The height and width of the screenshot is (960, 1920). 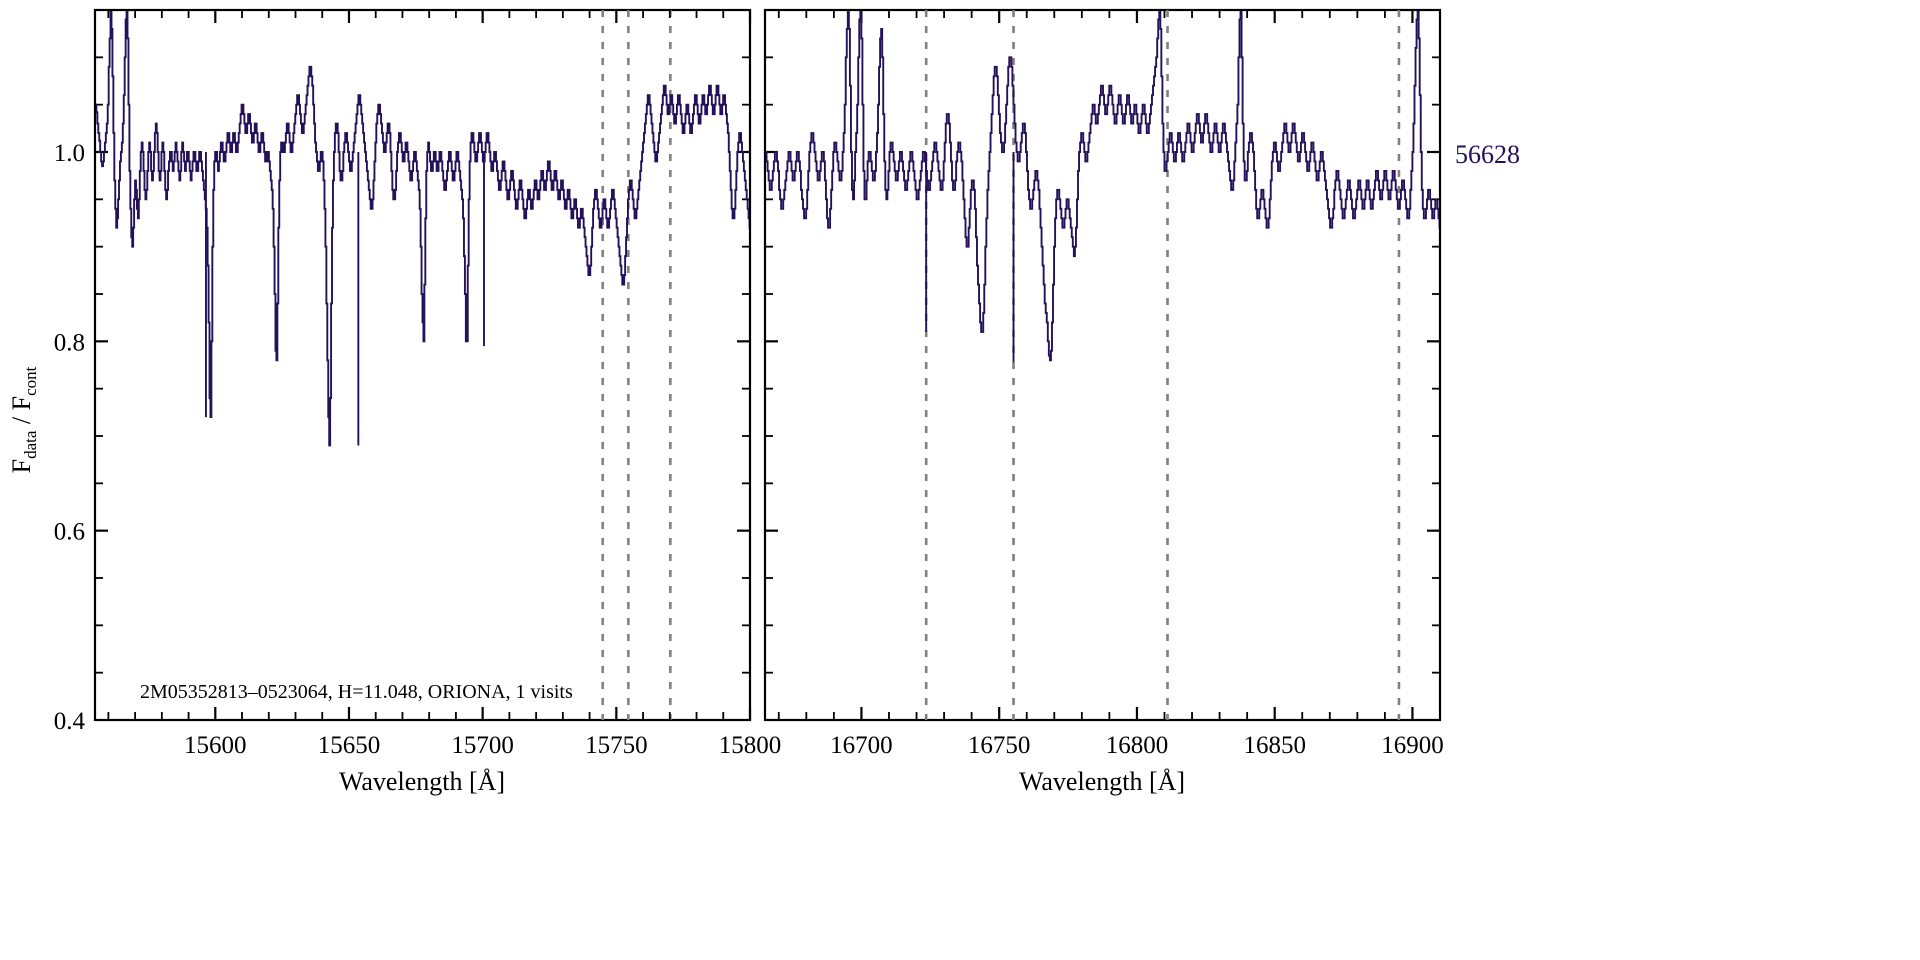 What do you see at coordinates (482, 745) in the screenshot?
I see `x-tick-label: 15700` at bounding box center [482, 745].